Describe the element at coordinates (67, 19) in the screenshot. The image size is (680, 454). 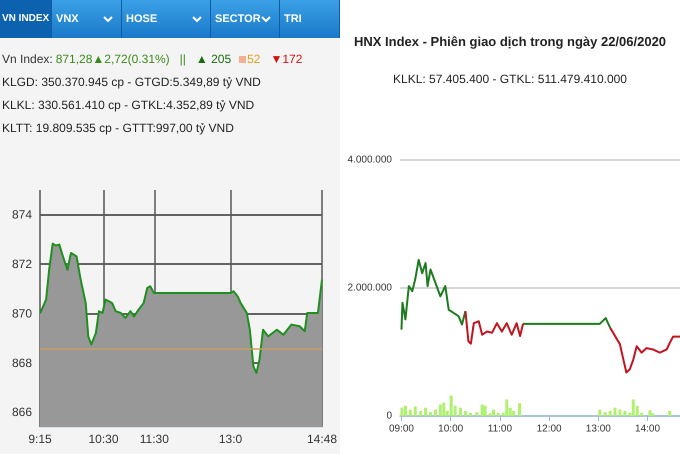
I see `text: VNX` at that location.